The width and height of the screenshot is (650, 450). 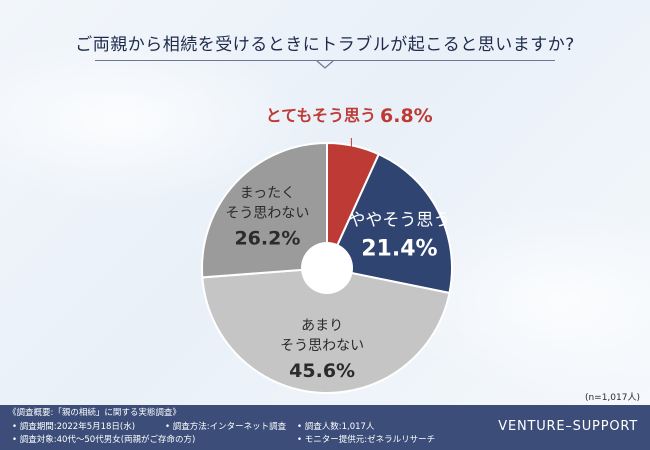 I want to click on survey-method: • 調査方法:インターネット調査, so click(x=226, y=427).